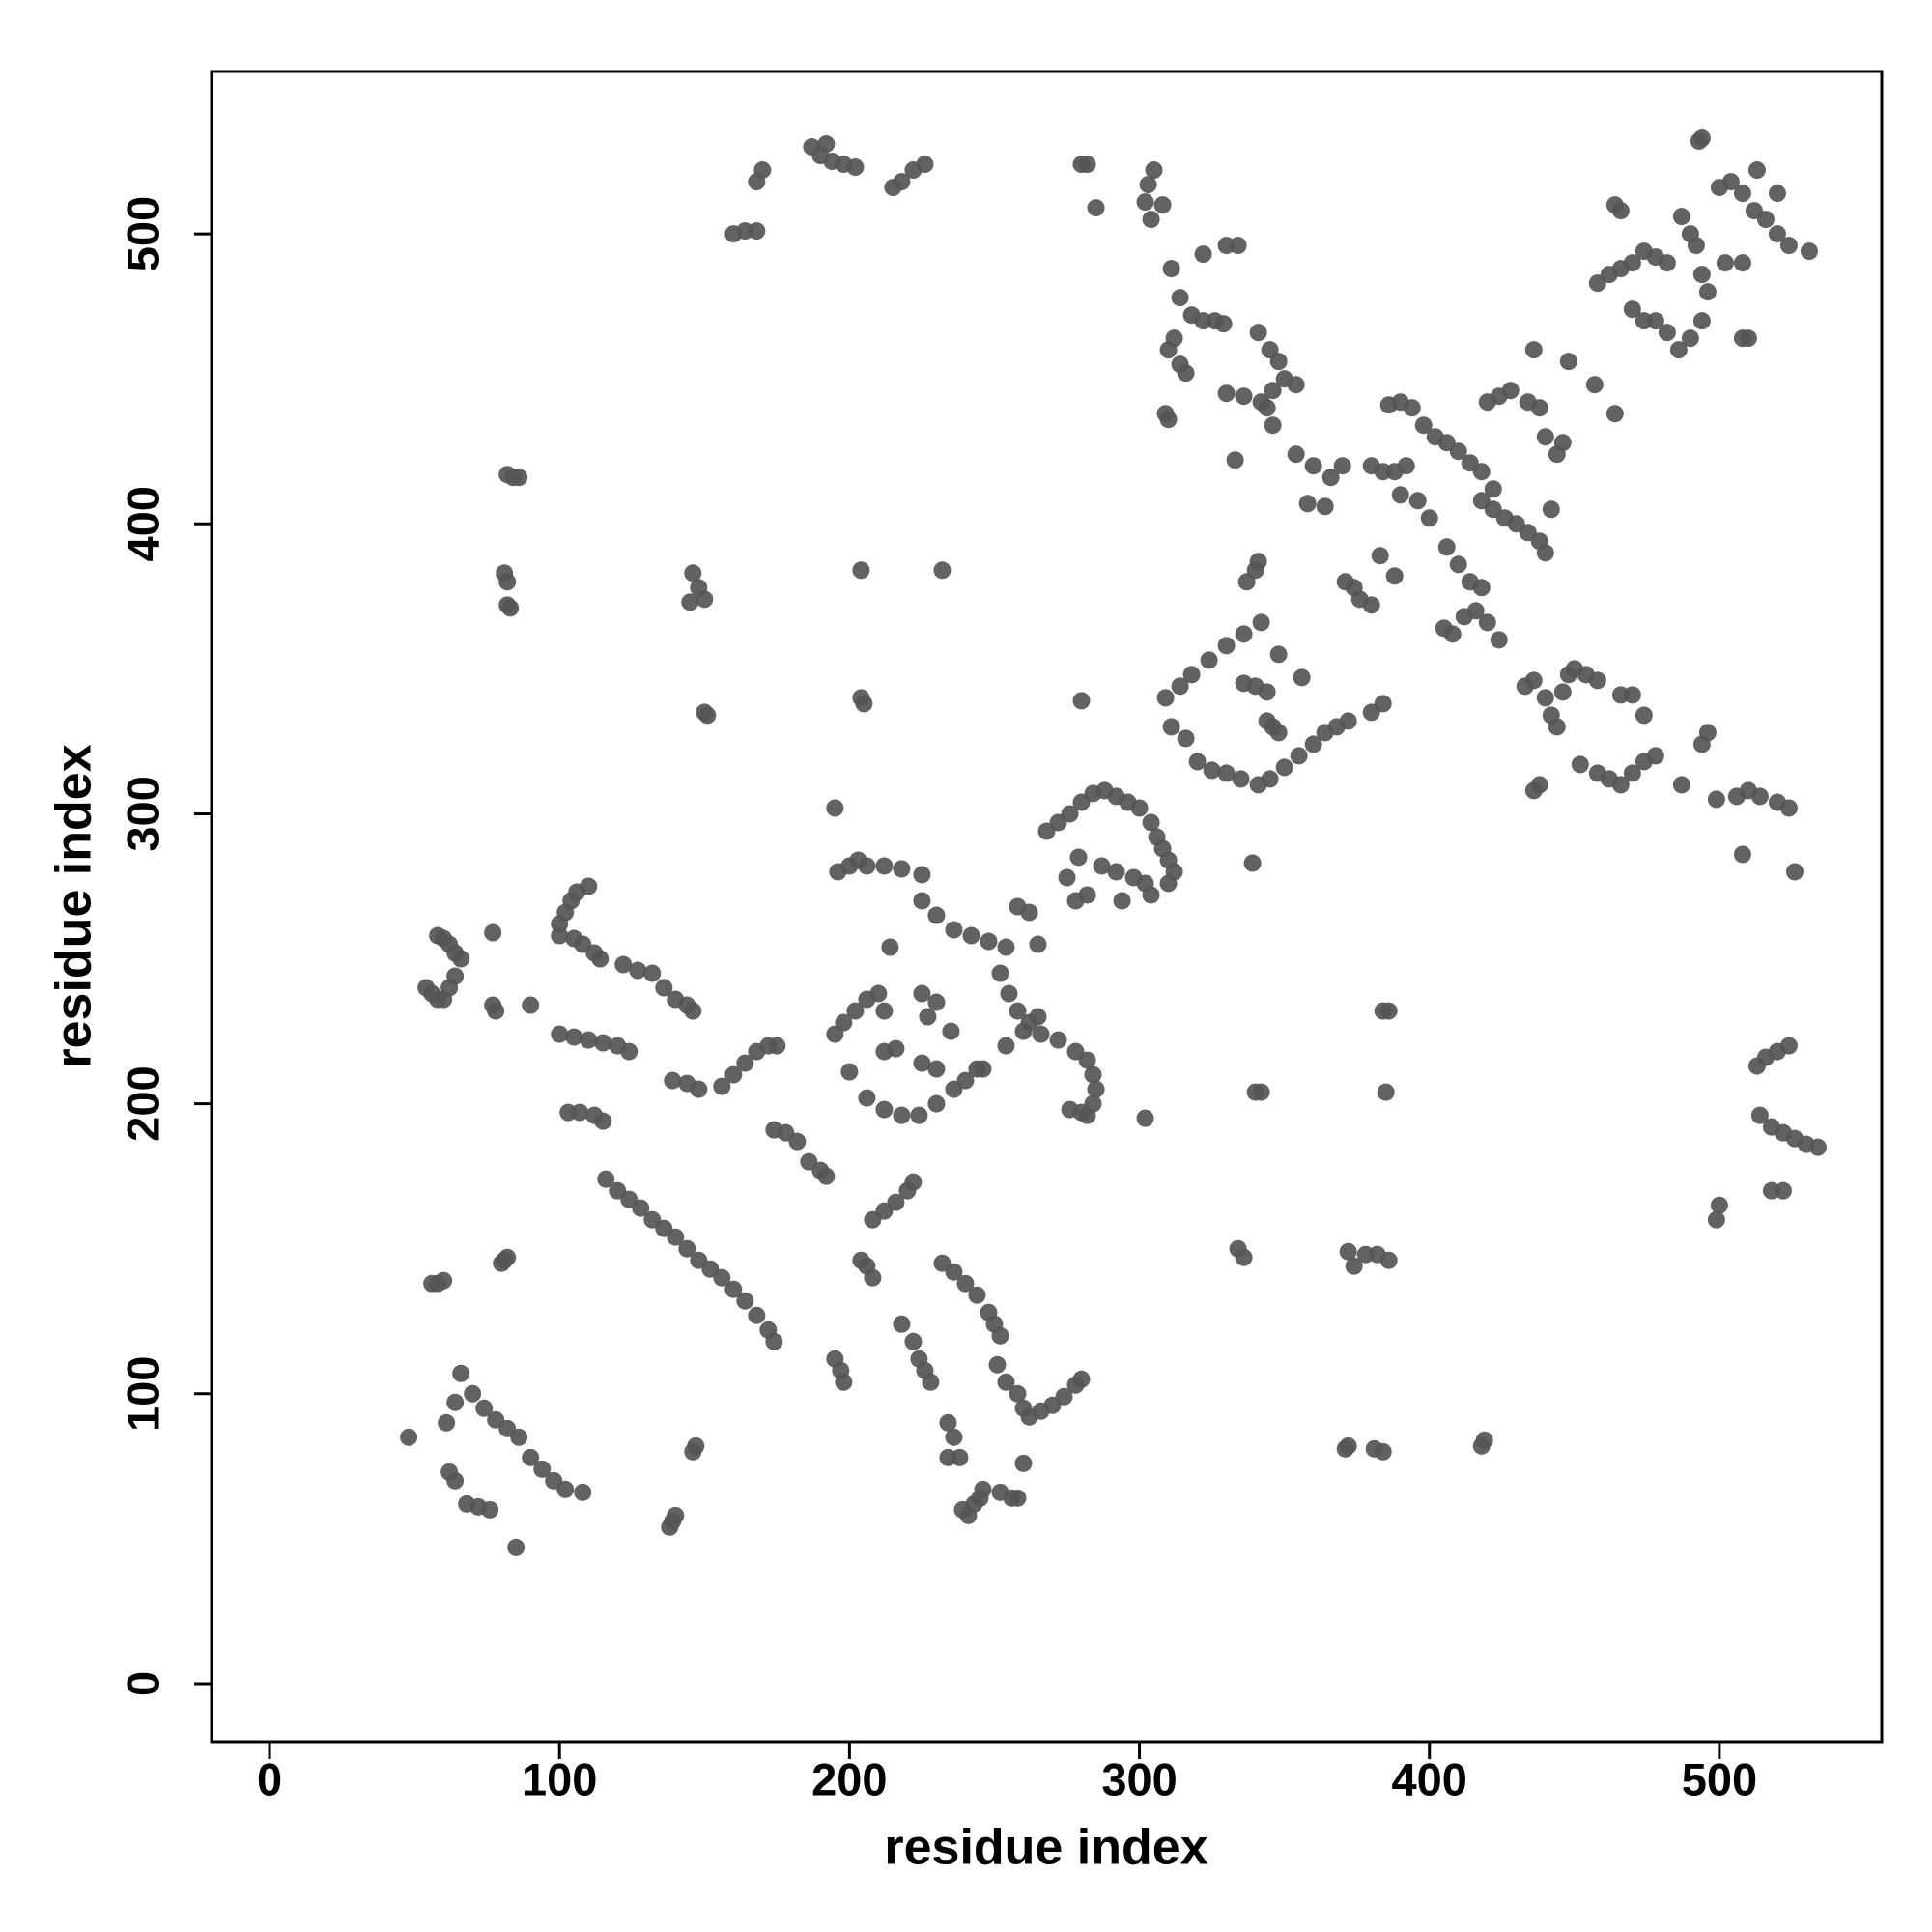 This screenshot has height=1932, width=1932. What do you see at coordinates (1429, 1778) in the screenshot?
I see `x-tick-label: 400` at bounding box center [1429, 1778].